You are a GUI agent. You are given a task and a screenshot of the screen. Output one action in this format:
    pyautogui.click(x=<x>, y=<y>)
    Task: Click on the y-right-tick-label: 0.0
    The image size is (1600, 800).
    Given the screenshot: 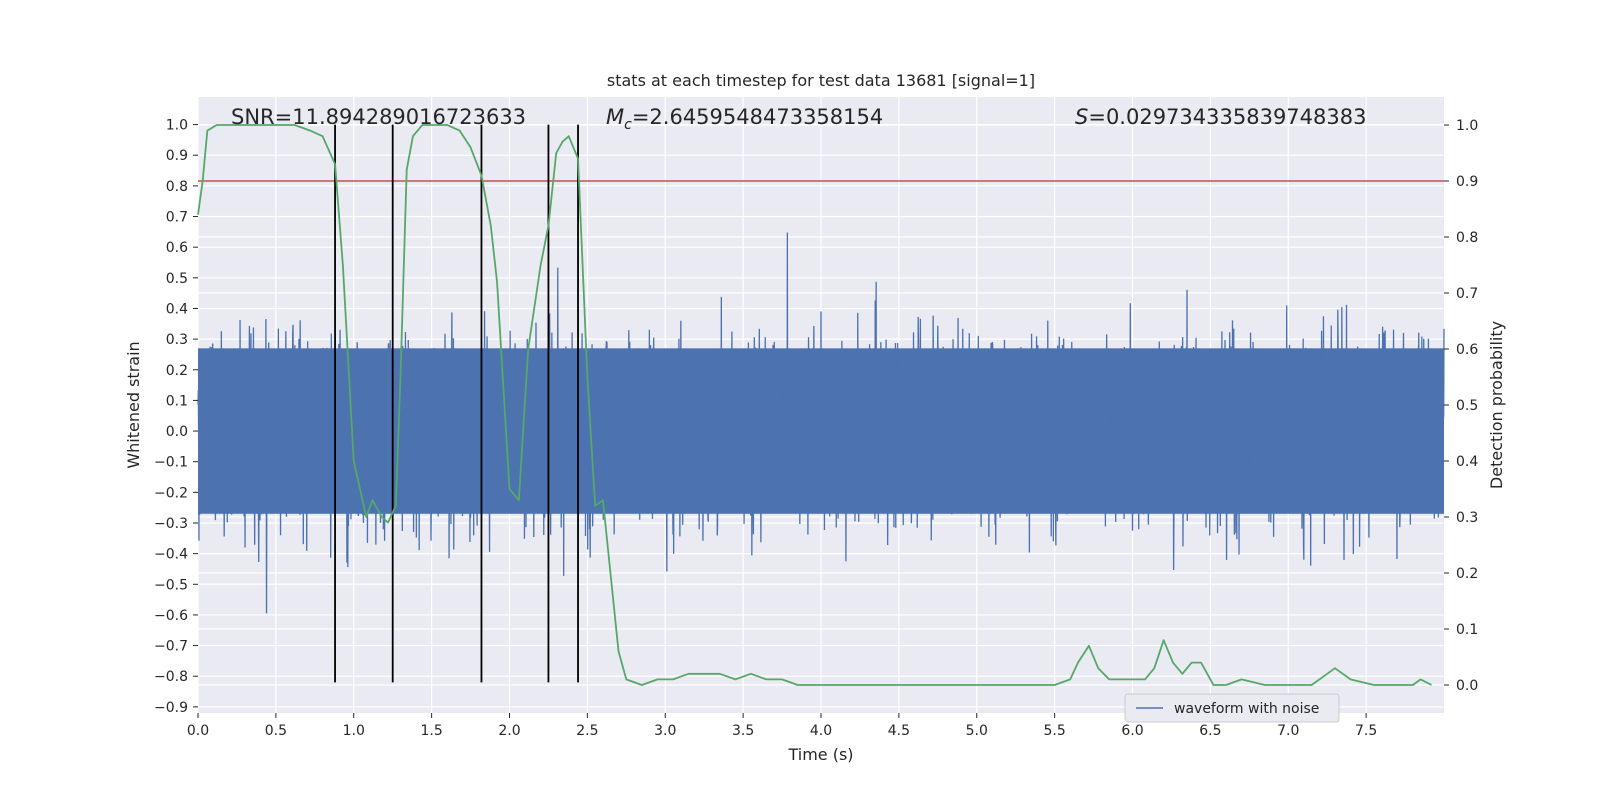 What is the action you would take?
    pyautogui.click(x=1467, y=686)
    